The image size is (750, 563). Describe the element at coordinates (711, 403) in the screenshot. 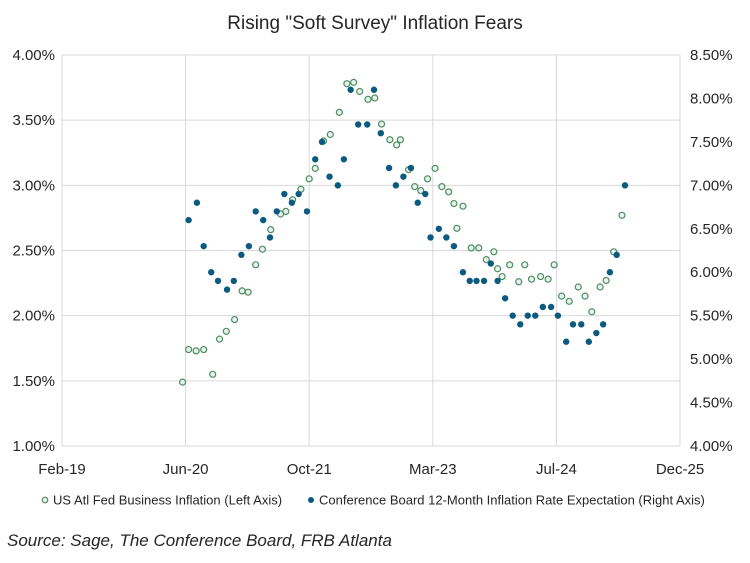

I see `right-axis-tick-label: 4.50%` at that location.